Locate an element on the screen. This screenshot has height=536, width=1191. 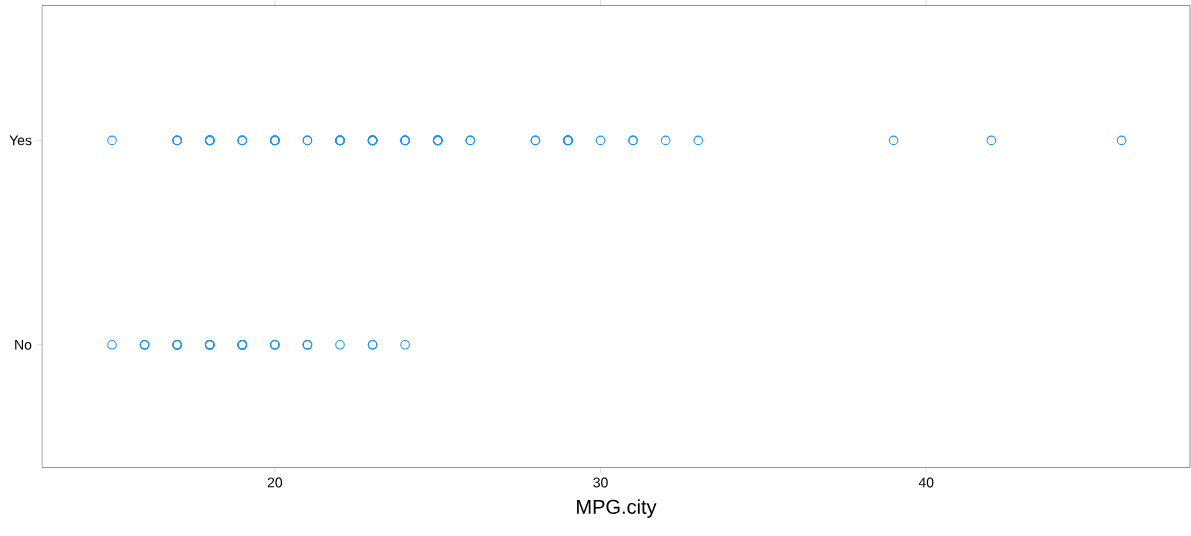
x-tick-label: 40 is located at coordinates (926, 482).